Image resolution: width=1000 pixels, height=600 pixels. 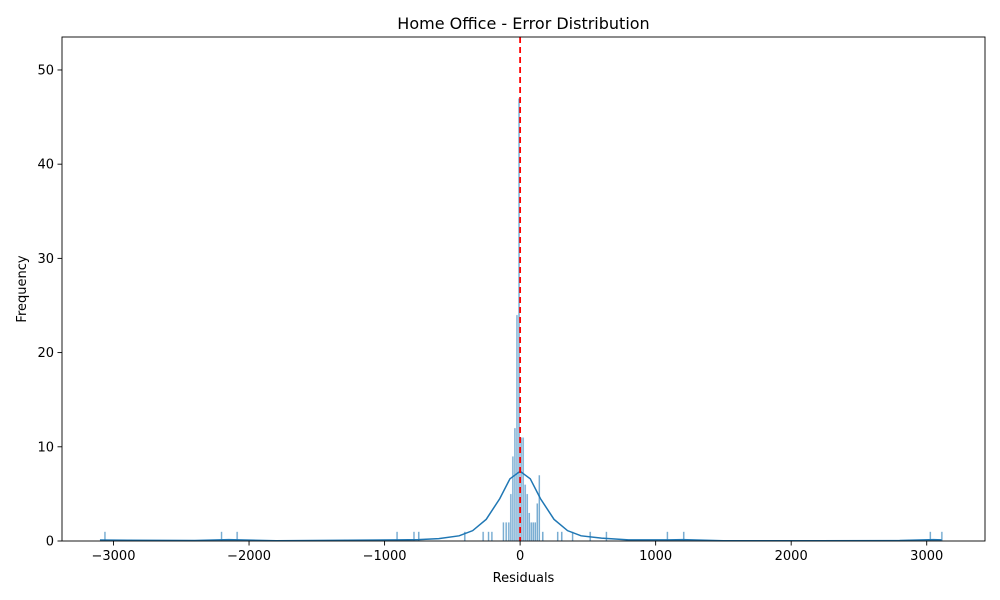 I want to click on y-axis-label: Frequency, so click(x=22, y=288).